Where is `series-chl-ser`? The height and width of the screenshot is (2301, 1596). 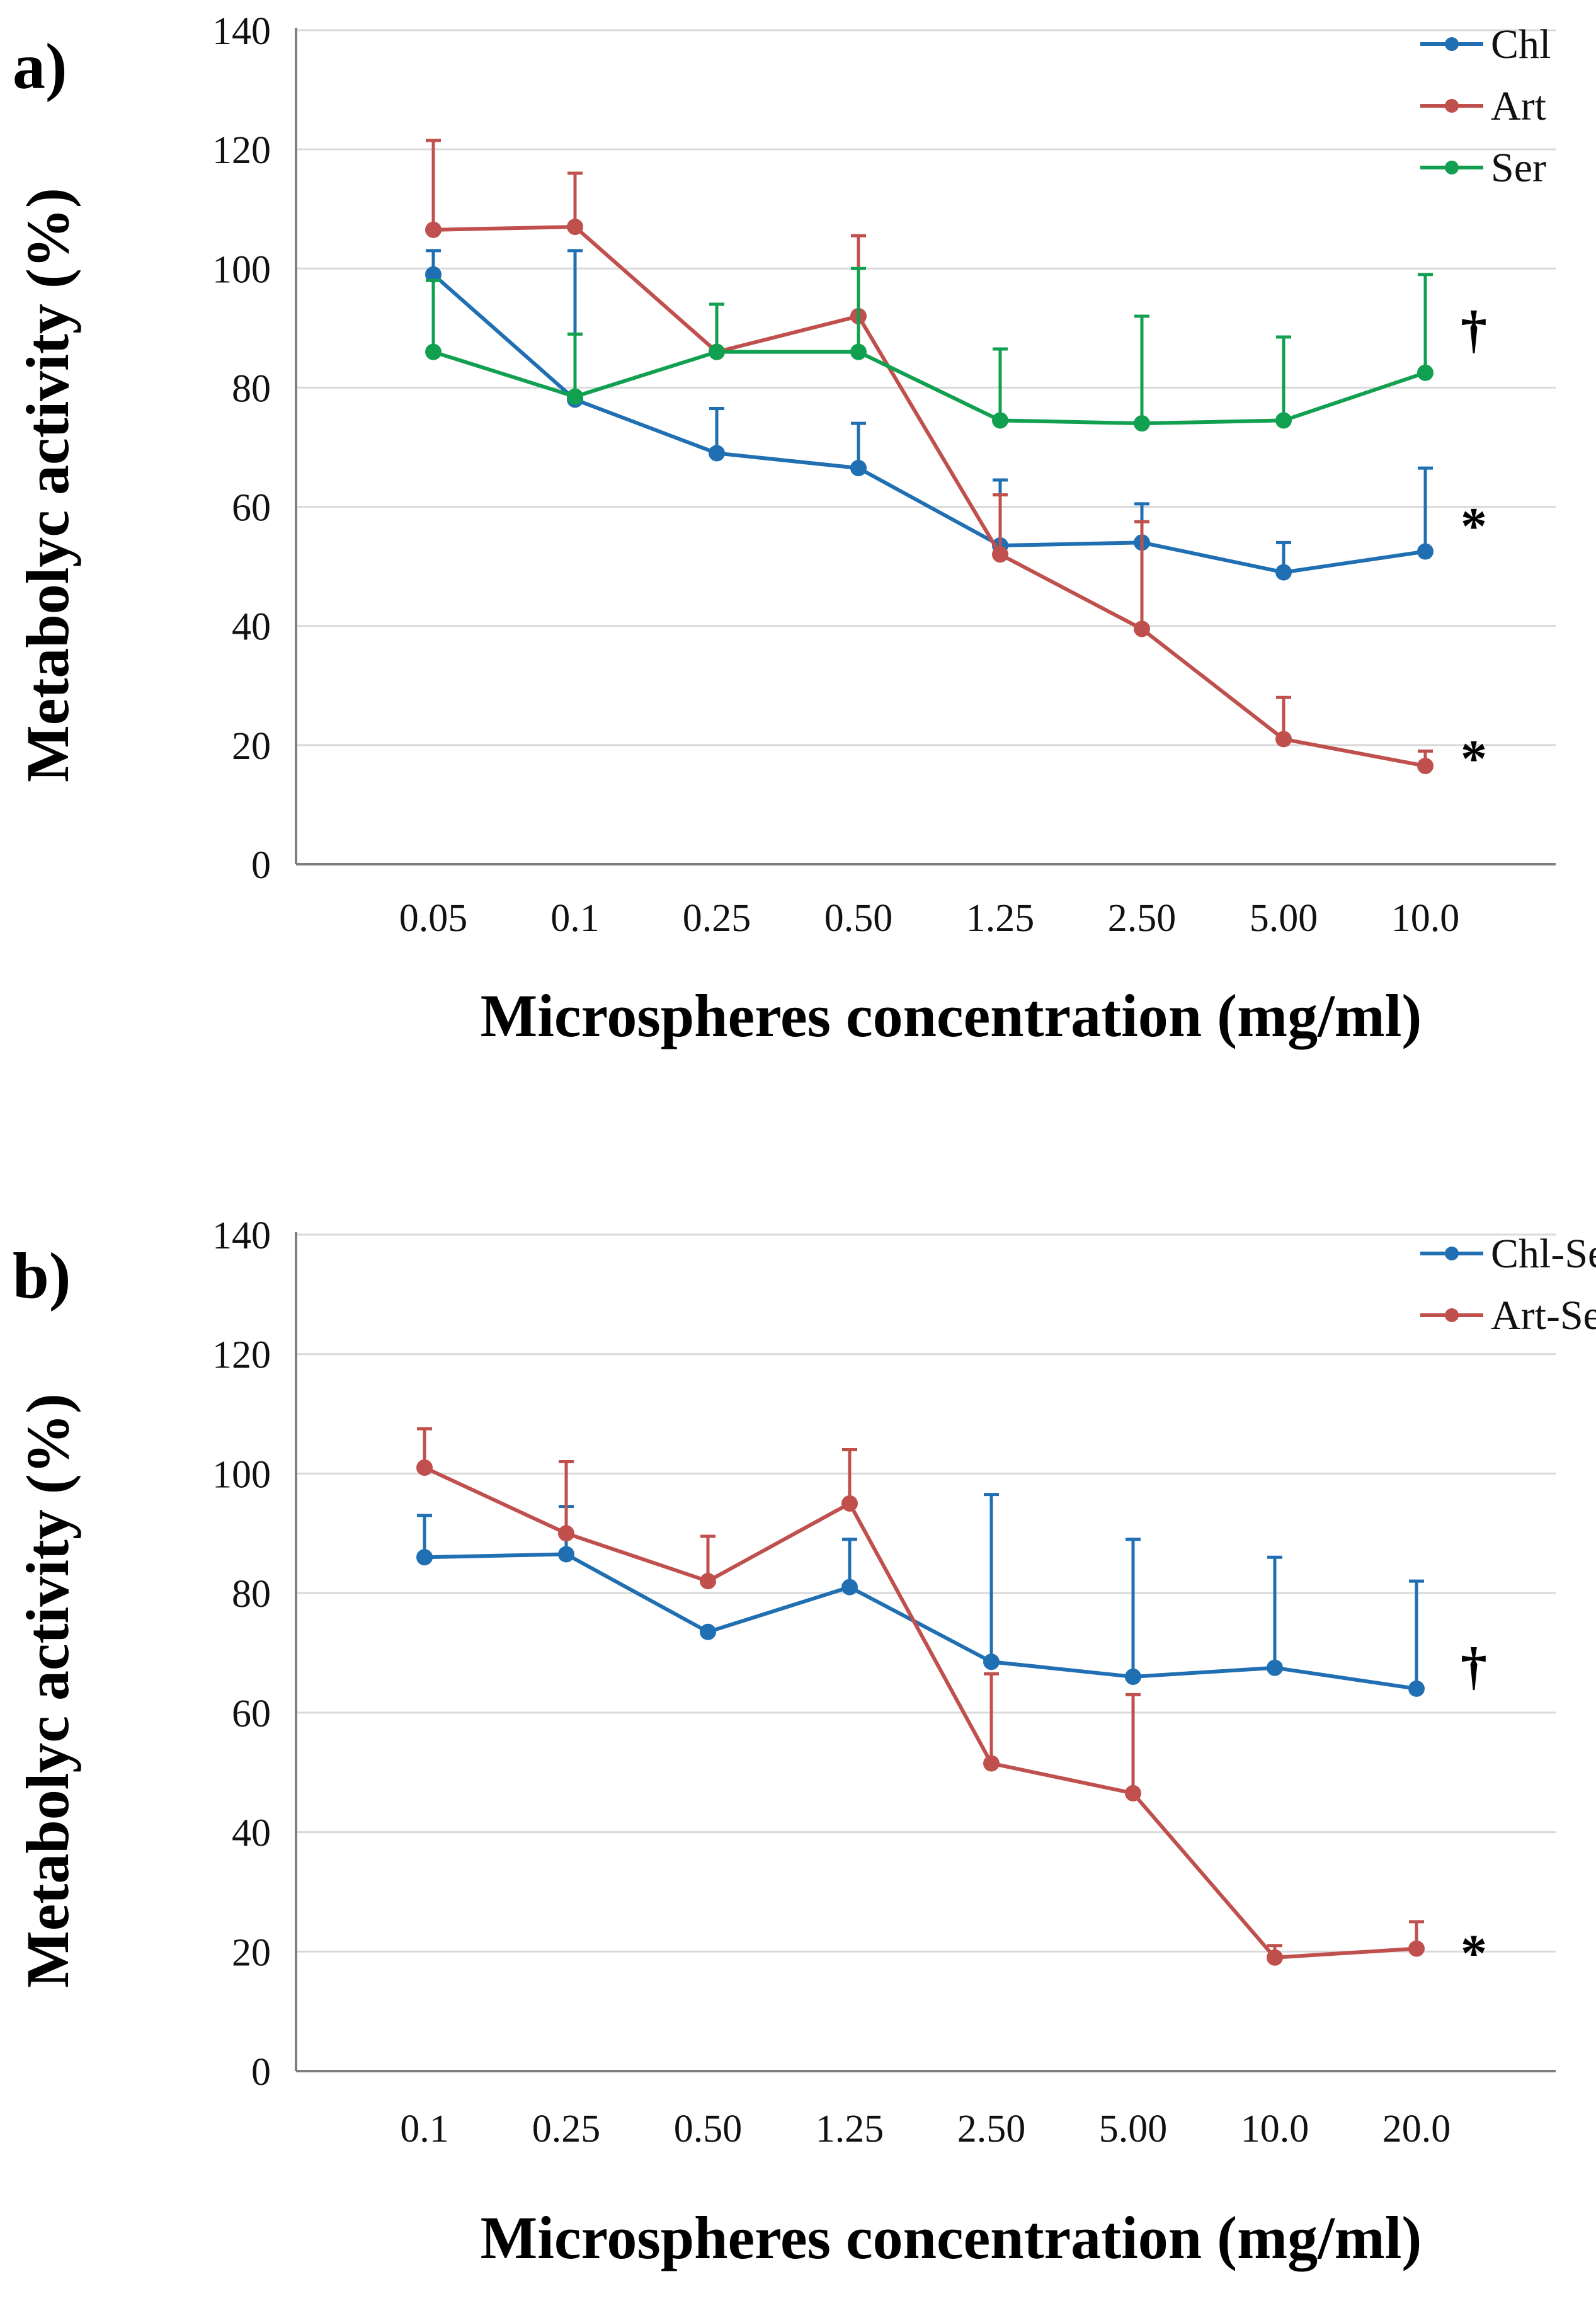 series-chl-ser is located at coordinates (920, 1595).